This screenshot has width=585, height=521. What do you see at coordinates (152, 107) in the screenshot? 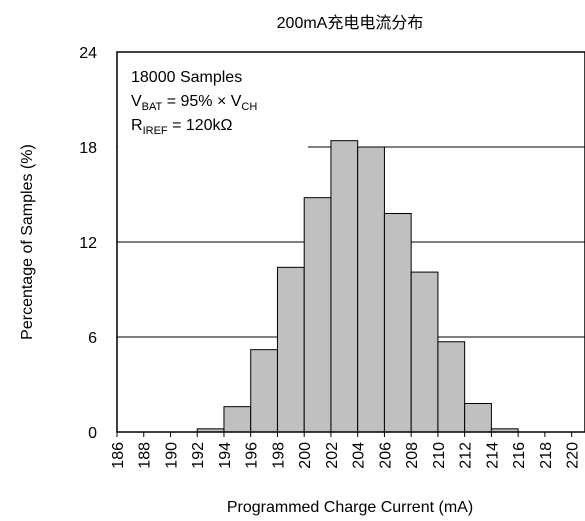
I see `annotation-subscript: BAT` at bounding box center [152, 107].